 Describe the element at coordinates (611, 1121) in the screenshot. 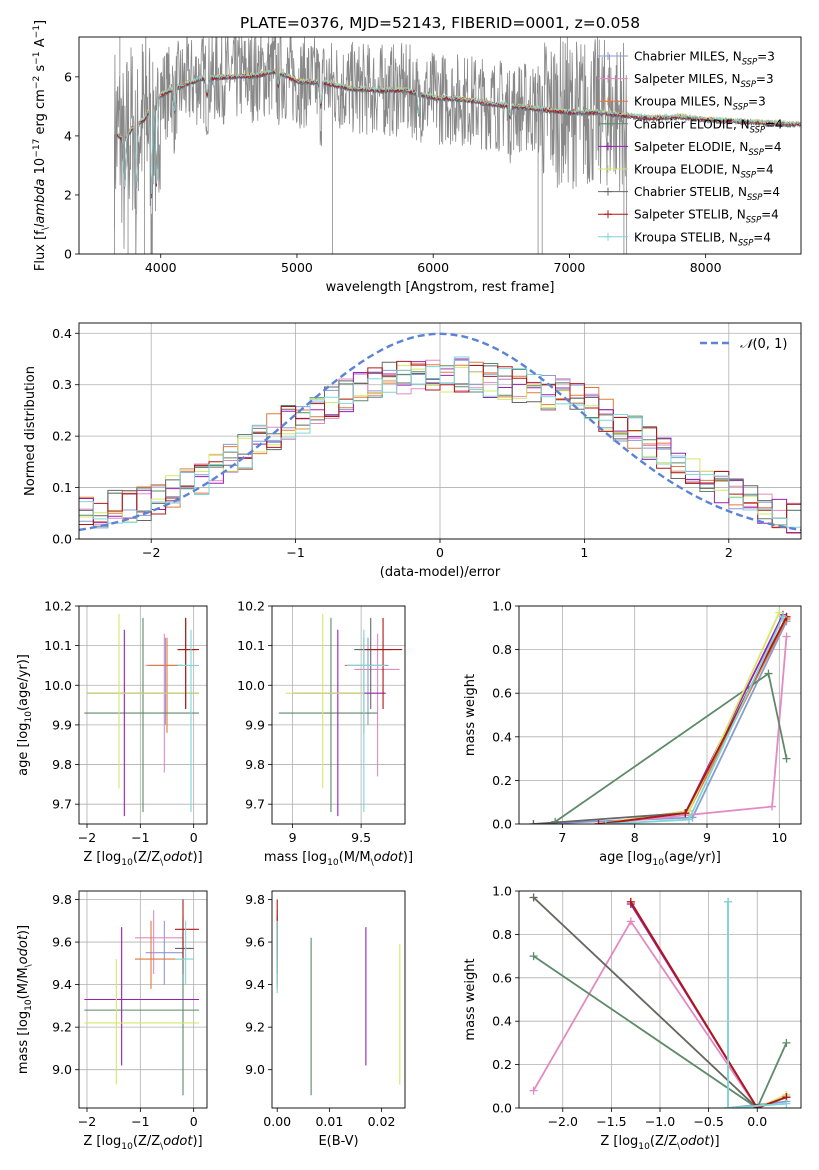

I see `x-tick-label: −1.5` at that location.